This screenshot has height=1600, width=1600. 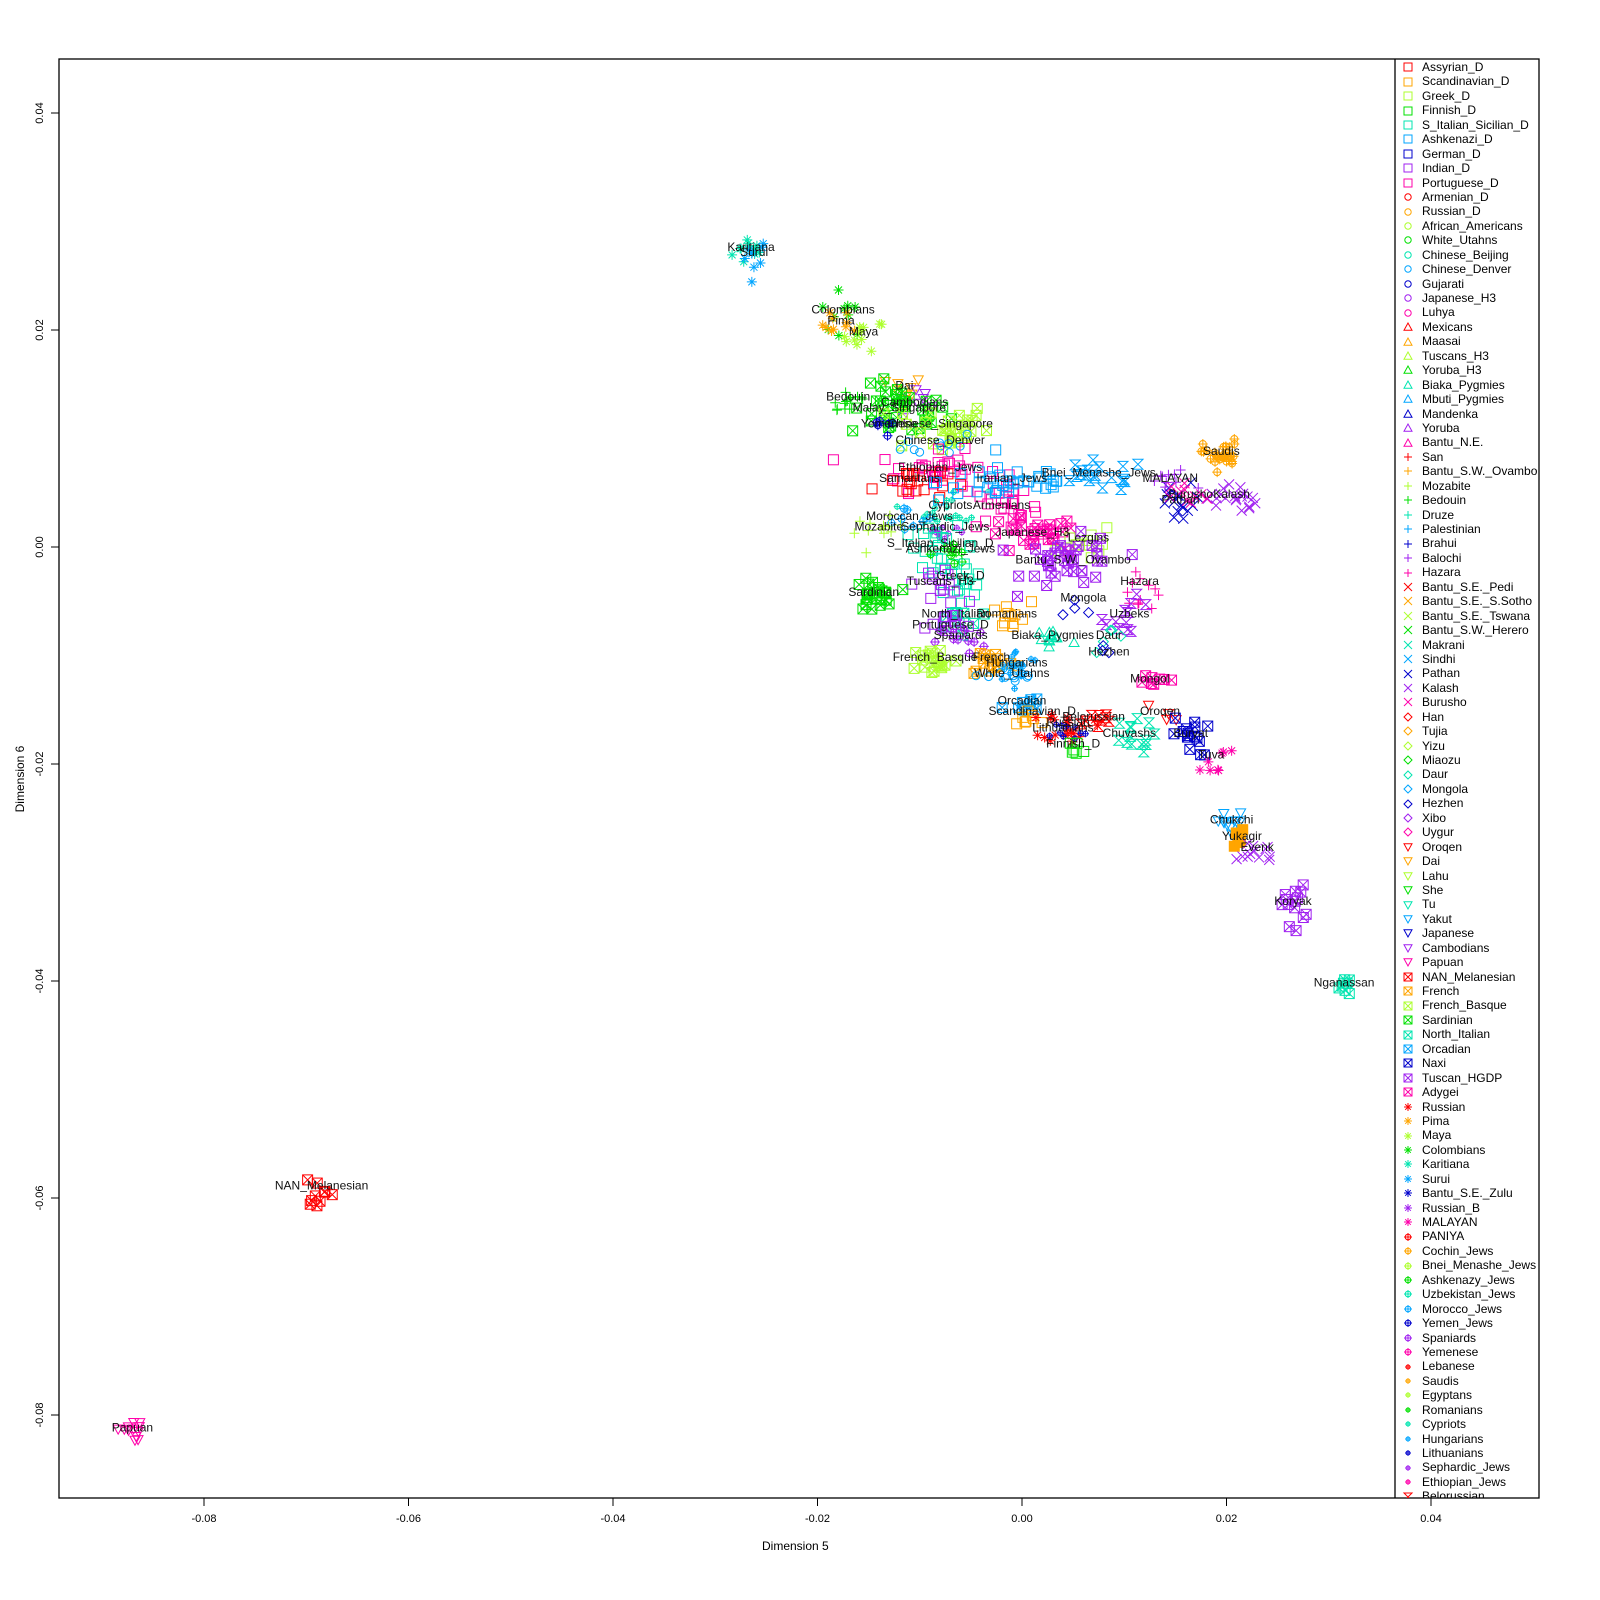 What do you see at coordinates (961, 635) in the screenshot?
I see `cluster-label: Spaniards` at bounding box center [961, 635].